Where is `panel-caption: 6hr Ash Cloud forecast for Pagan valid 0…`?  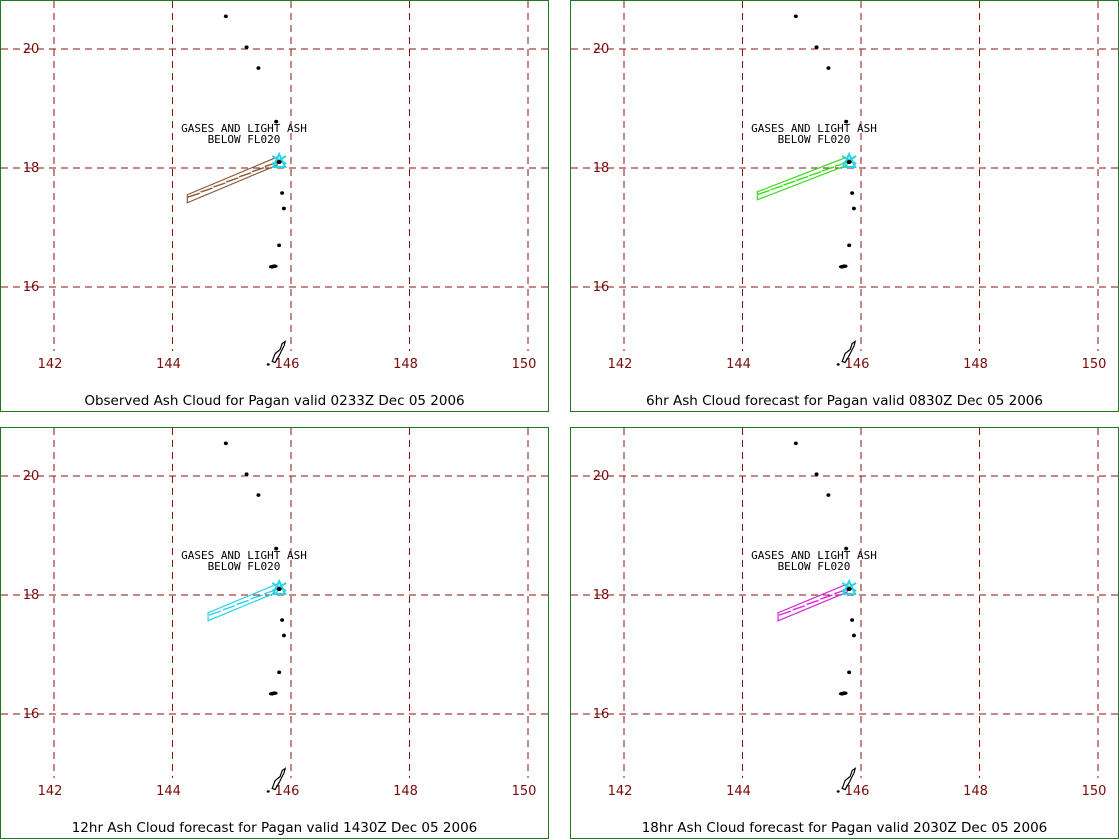
panel-caption: 6hr Ash Cloud forecast for Pagan valid 0… is located at coordinates (844, 401).